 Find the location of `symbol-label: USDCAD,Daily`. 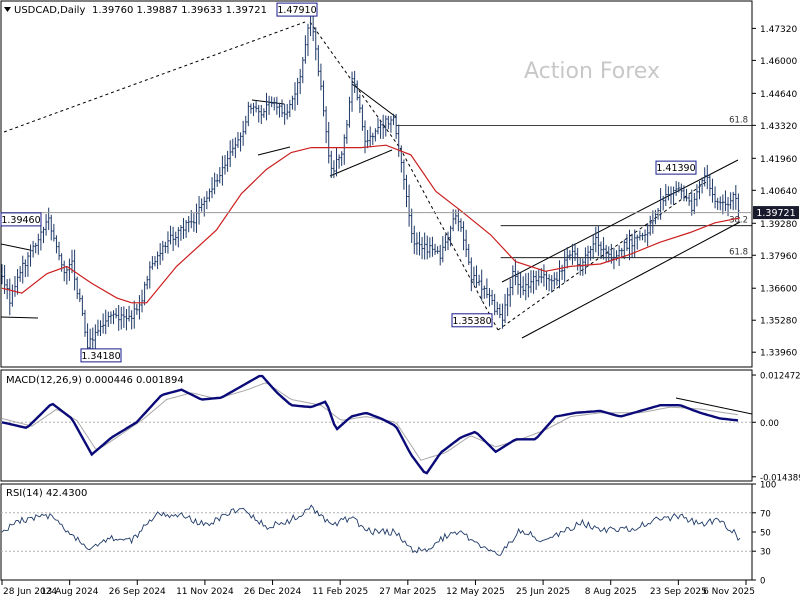

symbol-label: USDCAD,Daily is located at coordinates (49, 10).